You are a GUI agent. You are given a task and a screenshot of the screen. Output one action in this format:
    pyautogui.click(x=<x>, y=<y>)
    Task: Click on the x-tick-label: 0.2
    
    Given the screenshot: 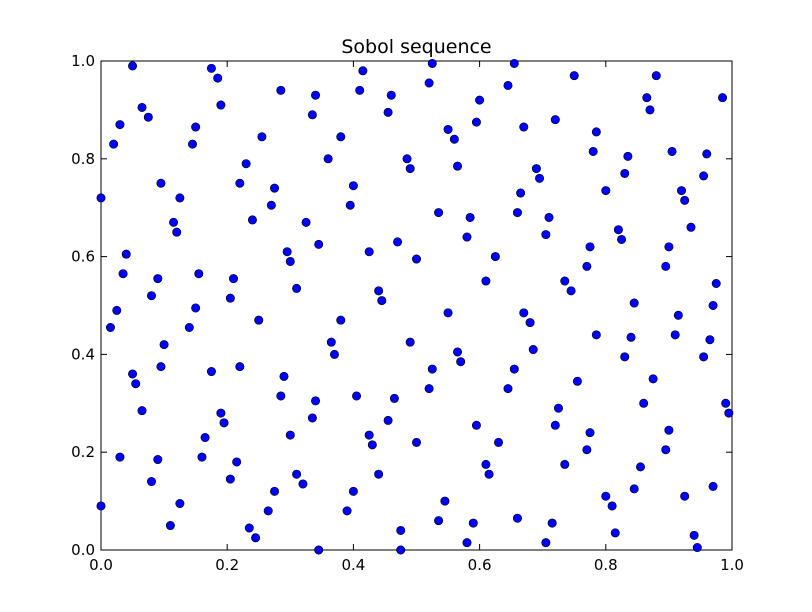 What is the action you would take?
    pyautogui.click(x=227, y=565)
    